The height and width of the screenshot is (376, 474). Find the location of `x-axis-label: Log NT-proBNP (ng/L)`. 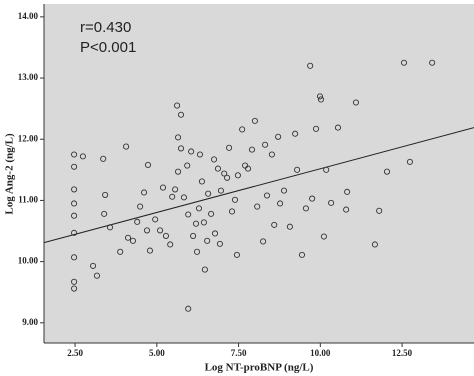

x-axis-label: Log NT-proBNP (ng/L) is located at coordinates (259, 368).